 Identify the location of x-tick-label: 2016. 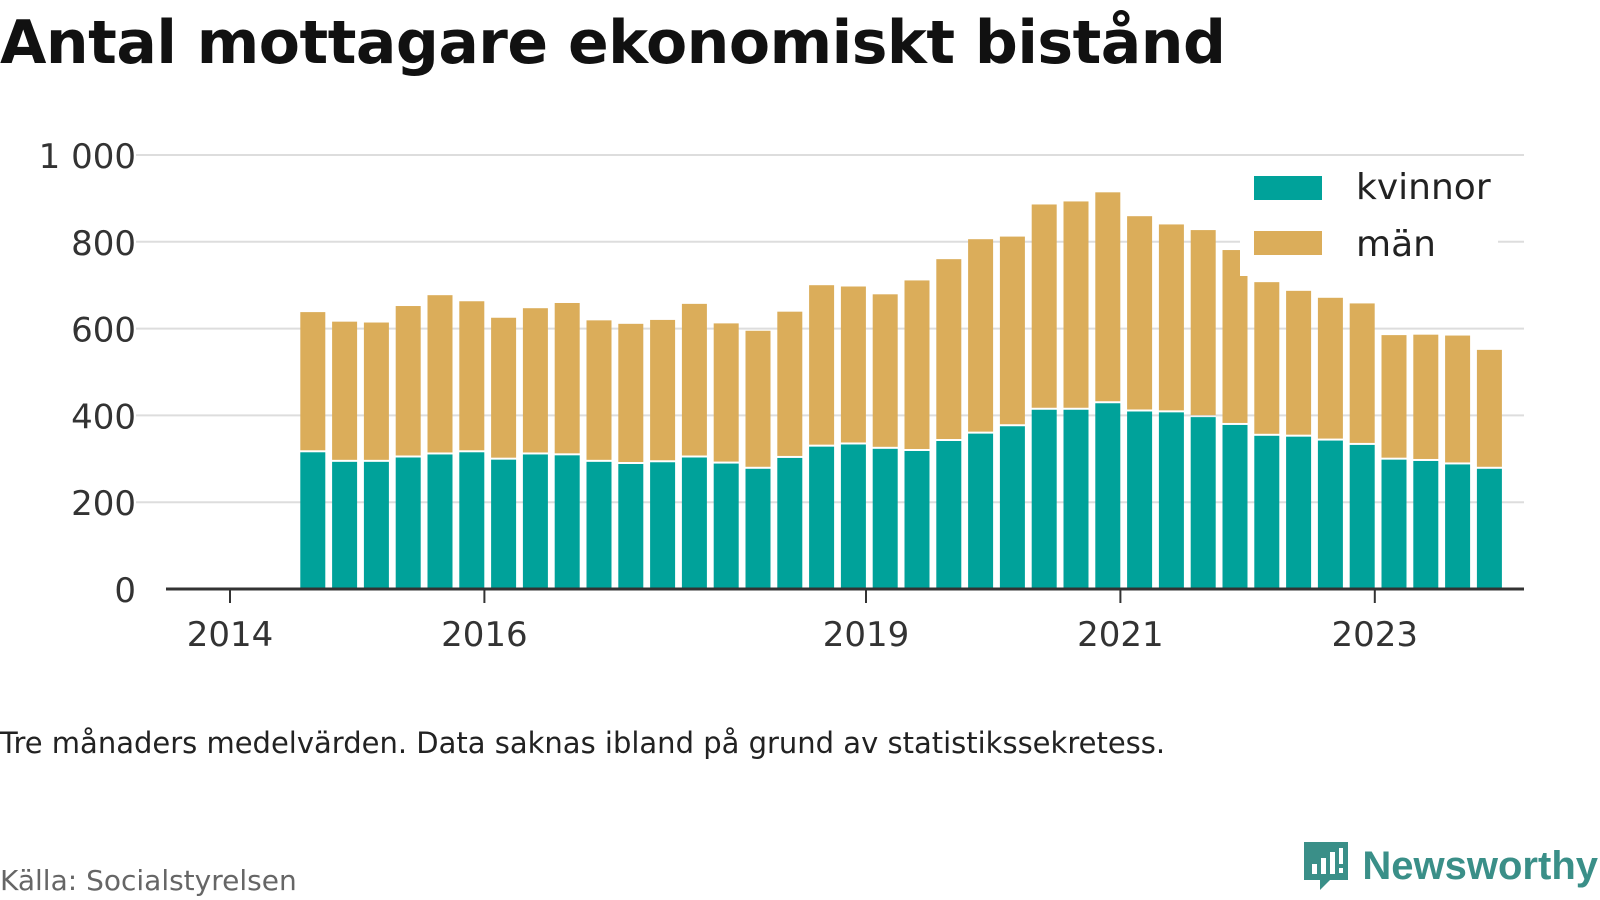
(484, 635).